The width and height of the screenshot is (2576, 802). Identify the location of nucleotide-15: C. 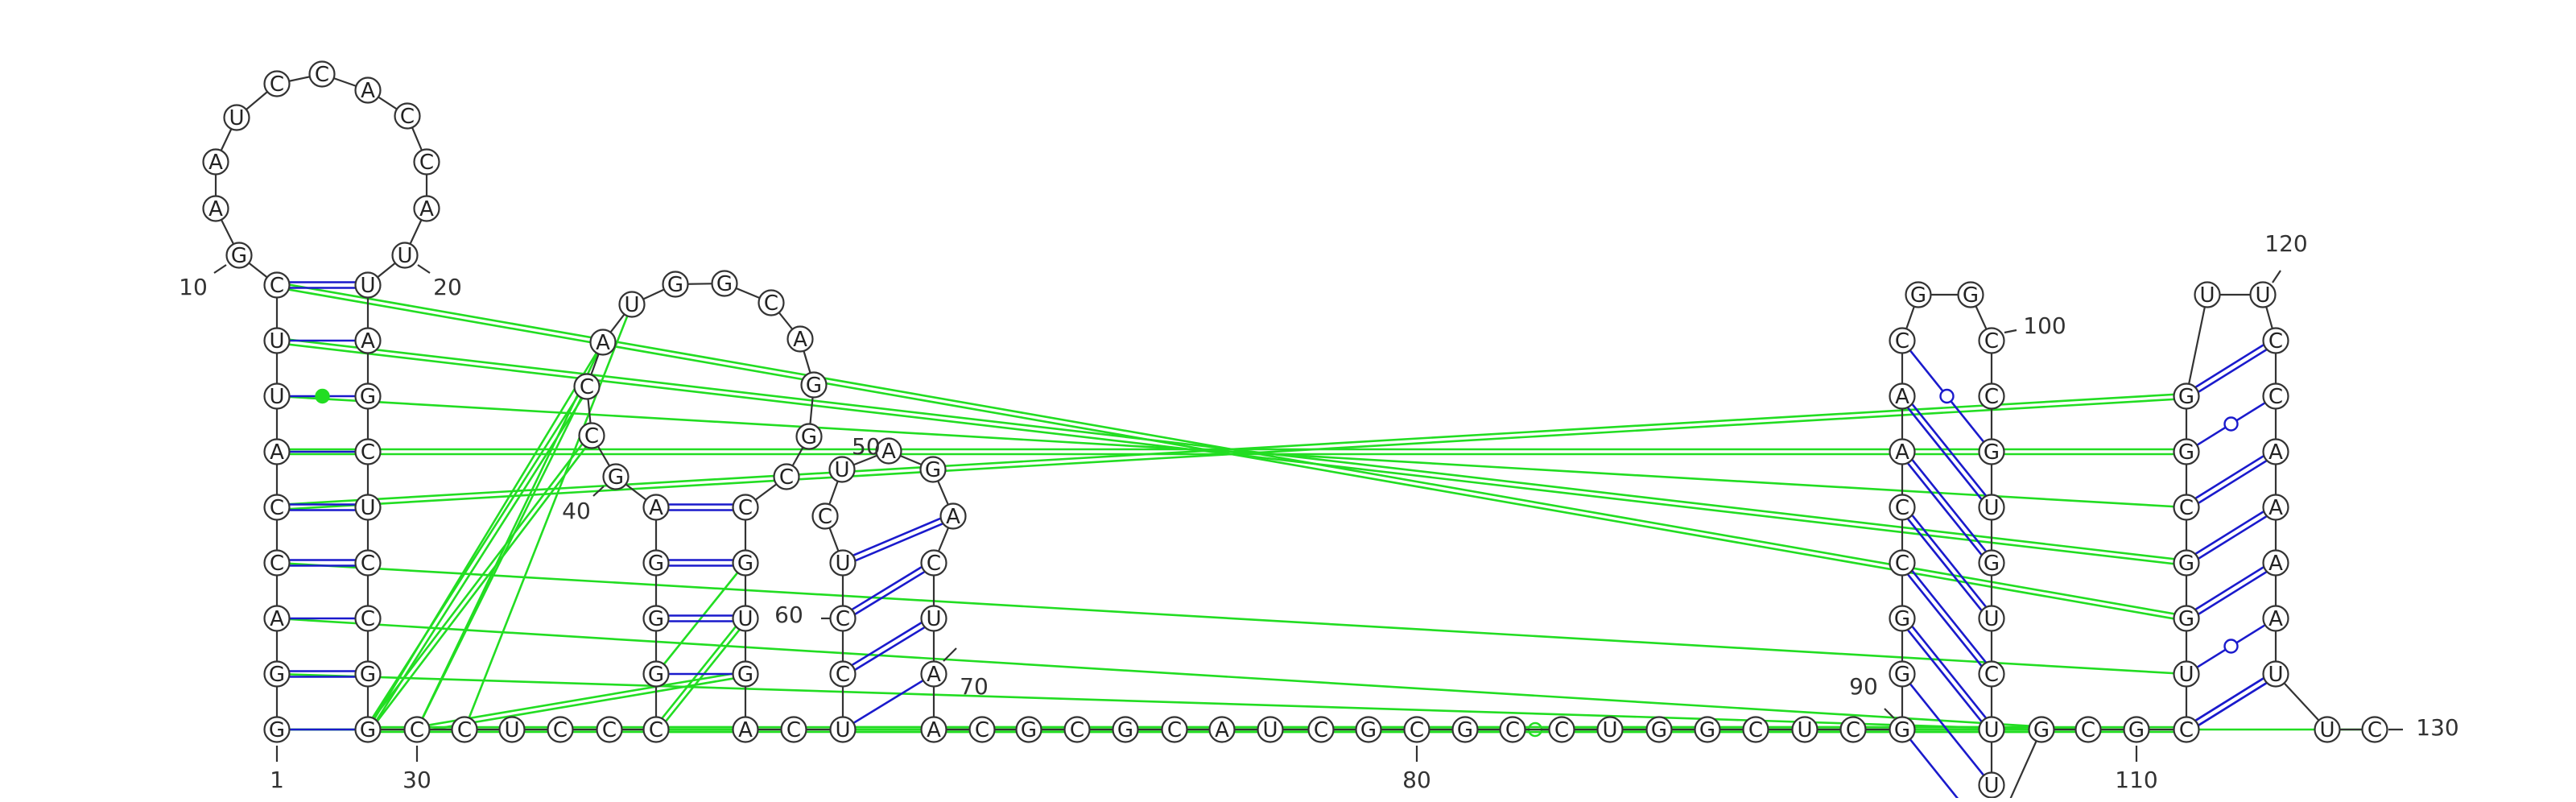
(322, 74).